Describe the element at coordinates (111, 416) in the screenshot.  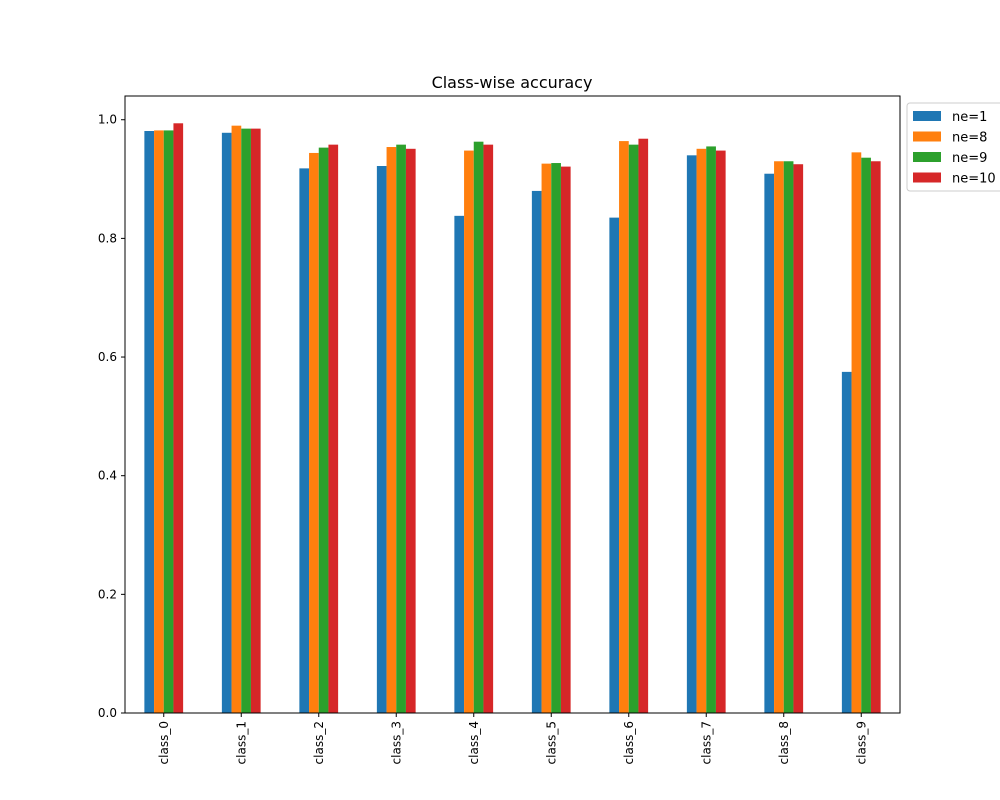
I see `y-axis: 0.0 0.2 0.4 0.6 0.8 1.0` at that location.